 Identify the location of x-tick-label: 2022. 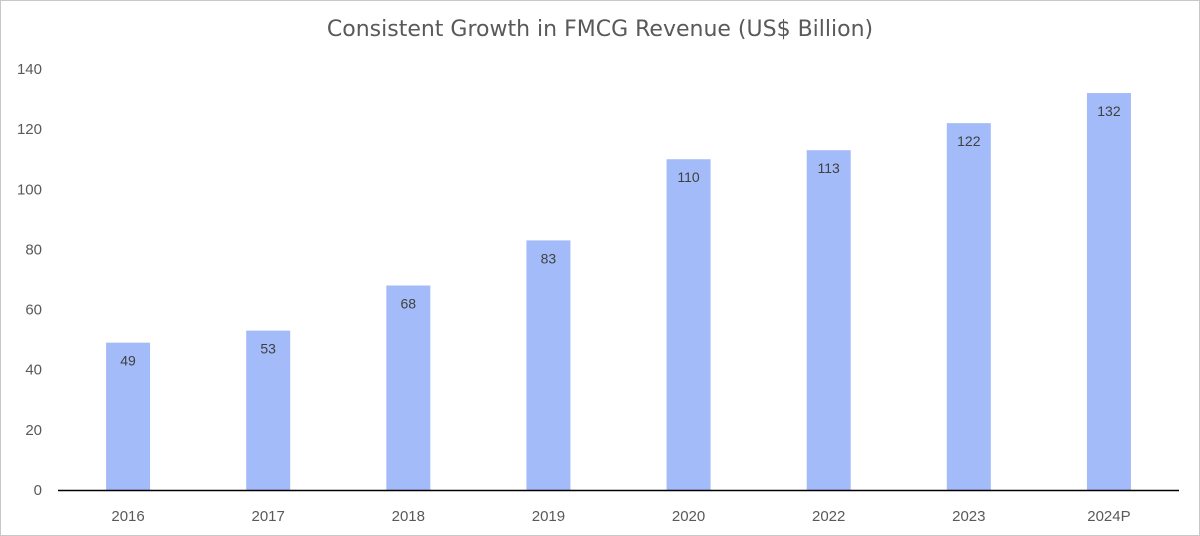
(828, 516).